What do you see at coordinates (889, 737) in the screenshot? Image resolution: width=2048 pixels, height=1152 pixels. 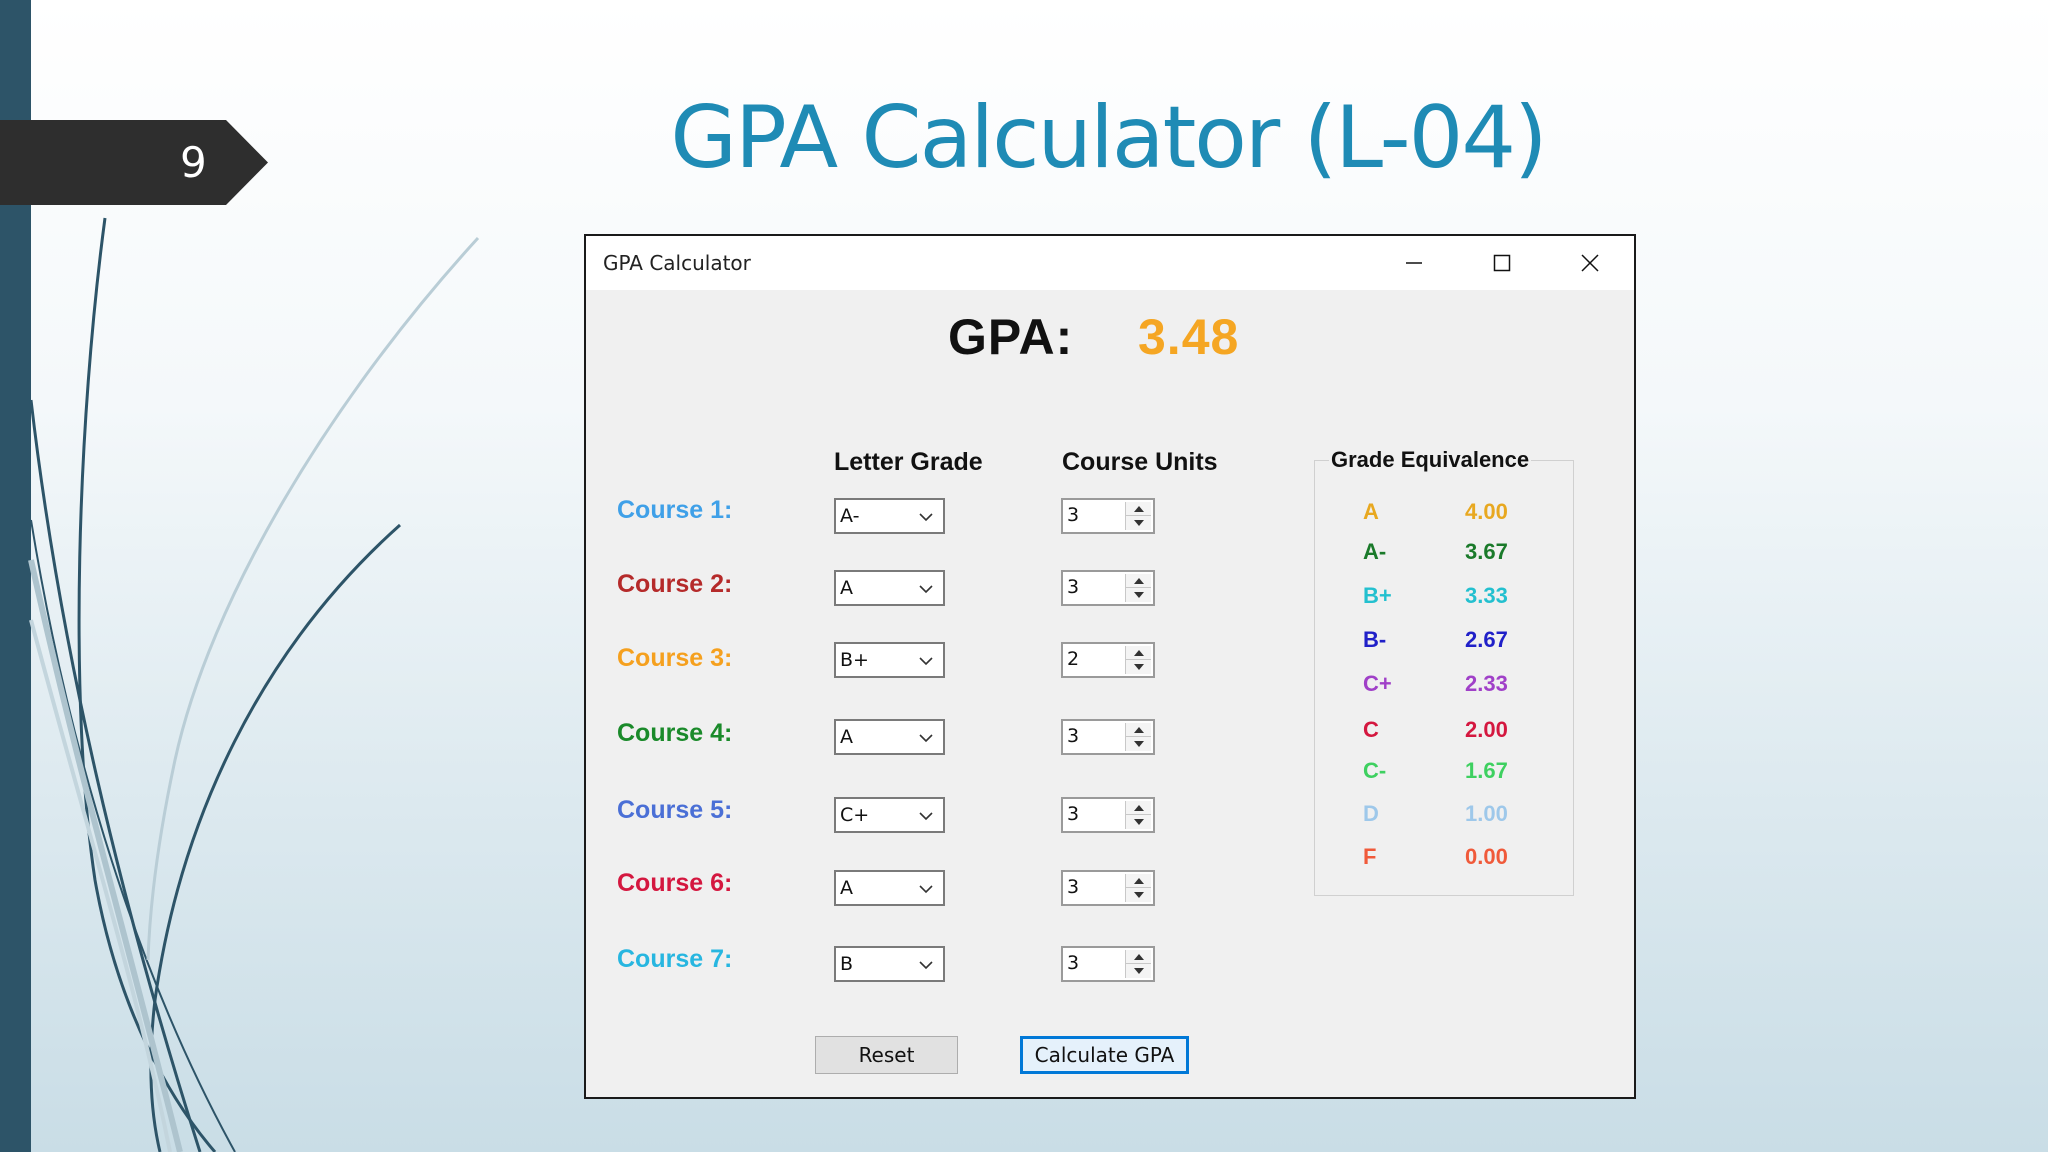 I see `course-4-grade-select: A` at bounding box center [889, 737].